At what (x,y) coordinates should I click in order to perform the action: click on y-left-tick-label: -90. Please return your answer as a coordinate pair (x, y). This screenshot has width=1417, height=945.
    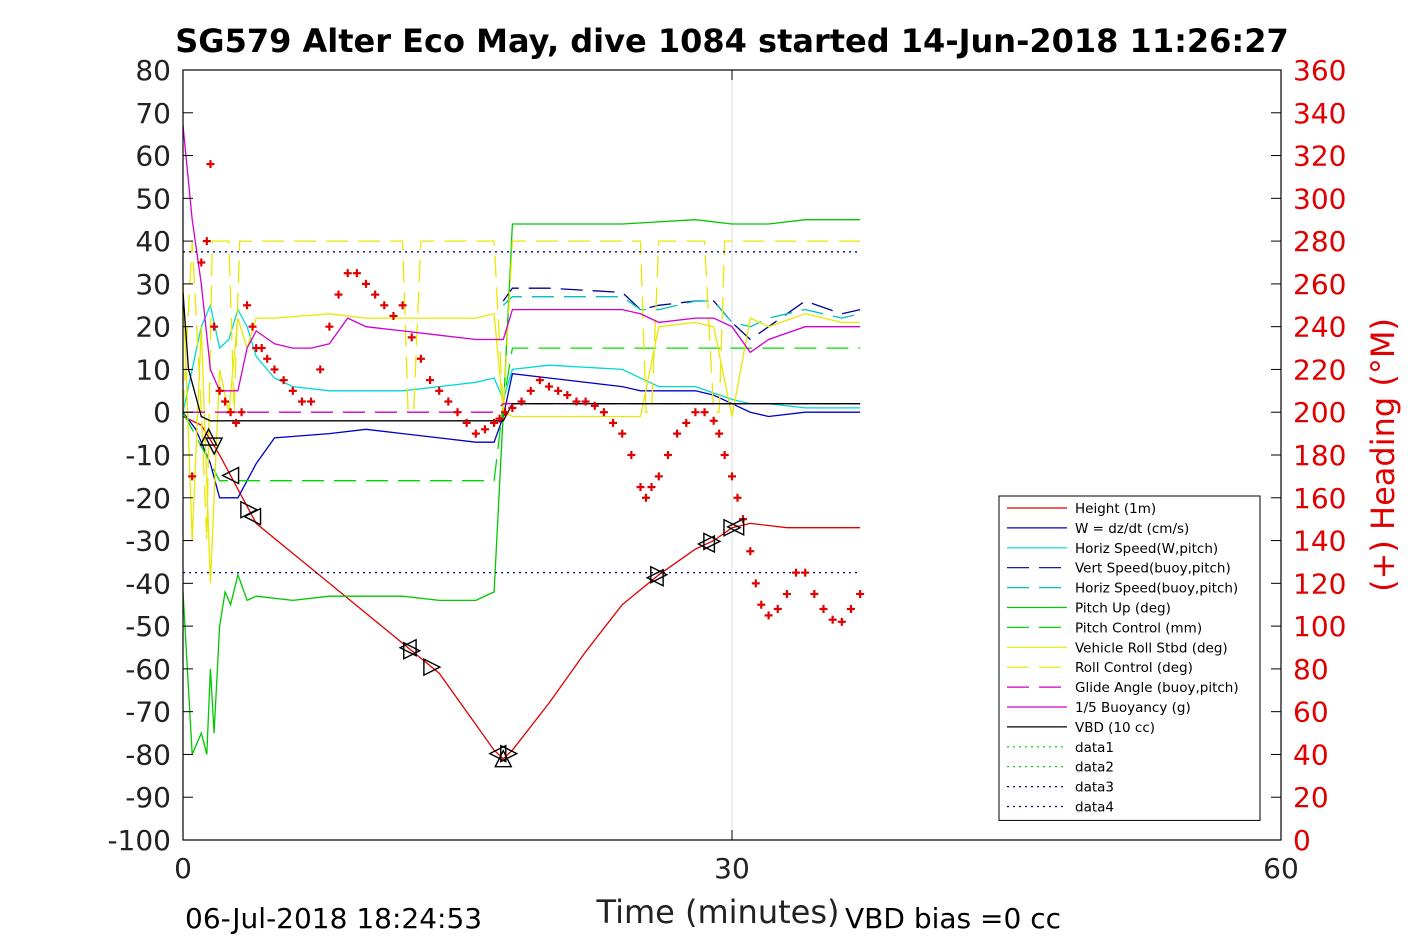
    Looking at the image, I should click on (148, 797).